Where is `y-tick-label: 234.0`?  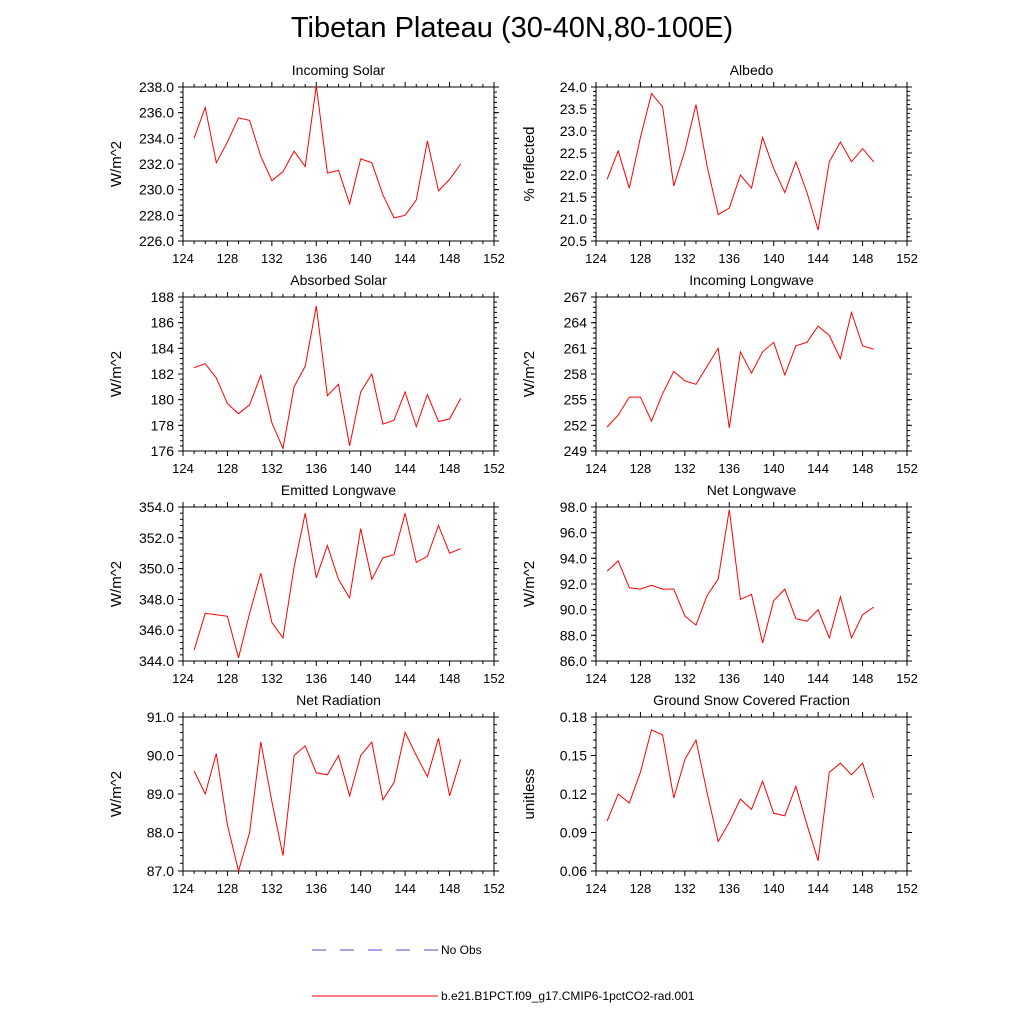 y-tick-label: 234.0 is located at coordinates (156, 138).